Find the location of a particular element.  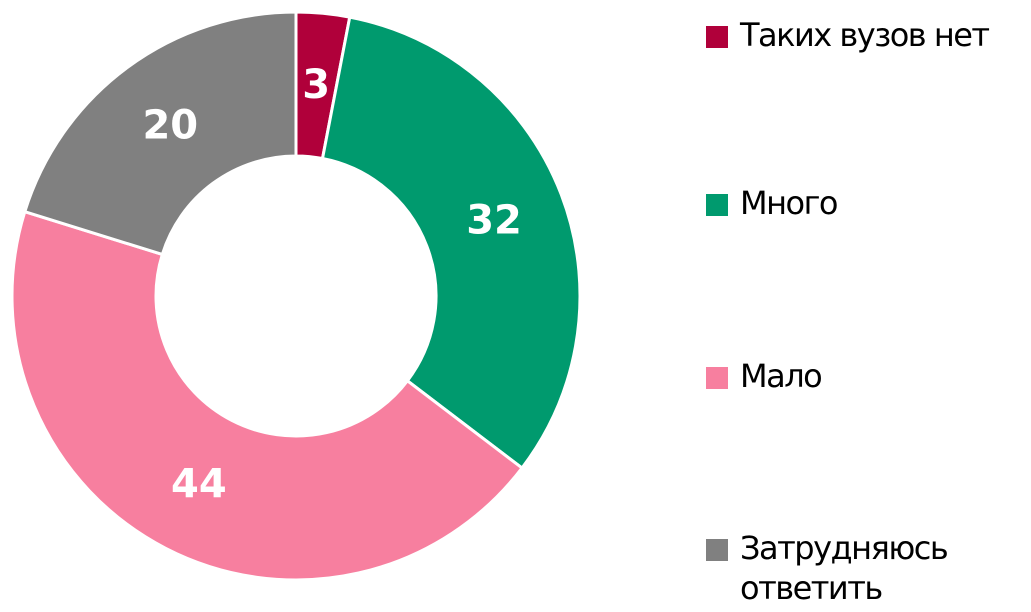

legend-label: Много is located at coordinates (788, 203).